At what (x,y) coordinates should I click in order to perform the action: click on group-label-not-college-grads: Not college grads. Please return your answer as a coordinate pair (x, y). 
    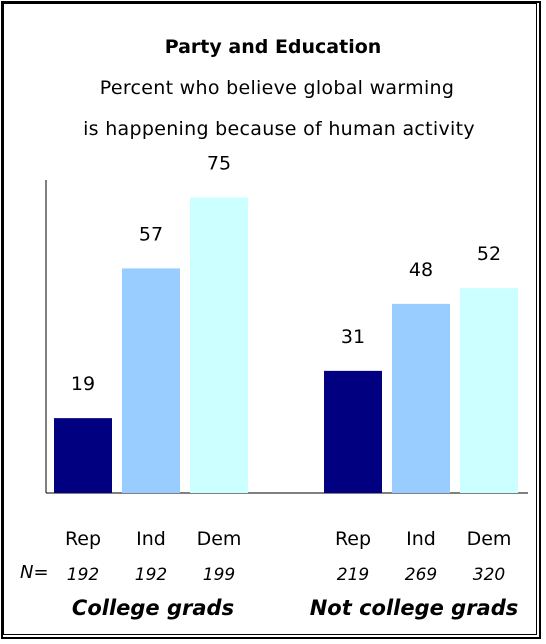
    Looking at the image, I should click on (414, 608).